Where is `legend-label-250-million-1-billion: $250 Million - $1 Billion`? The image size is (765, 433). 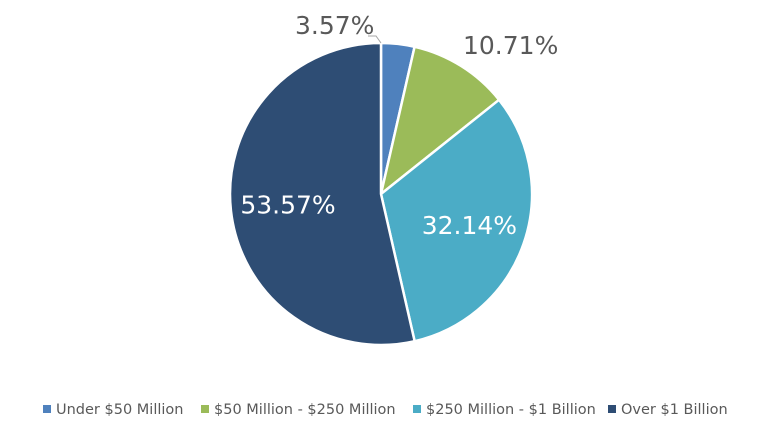
legend-label-250-million-1-billion: $250 Million - $1 Billion is located at coordinates (511, 410).